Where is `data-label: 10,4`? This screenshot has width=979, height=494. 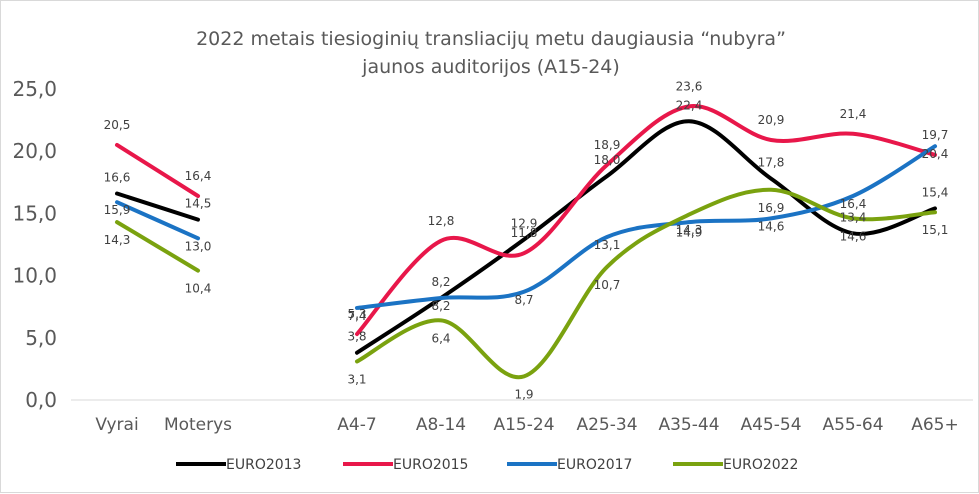
data-label: 10,4 is located at coordinates (198, 289).